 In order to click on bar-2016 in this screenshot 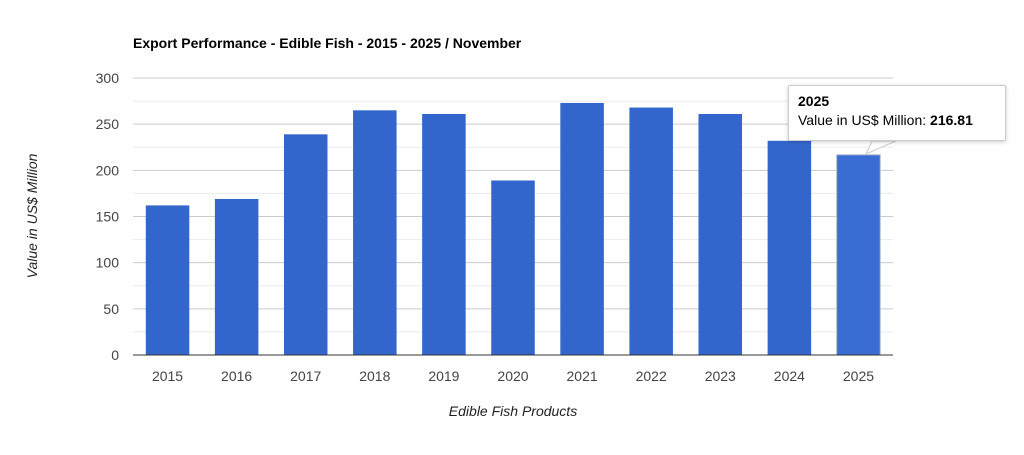, I will do `click(236, 276)`.